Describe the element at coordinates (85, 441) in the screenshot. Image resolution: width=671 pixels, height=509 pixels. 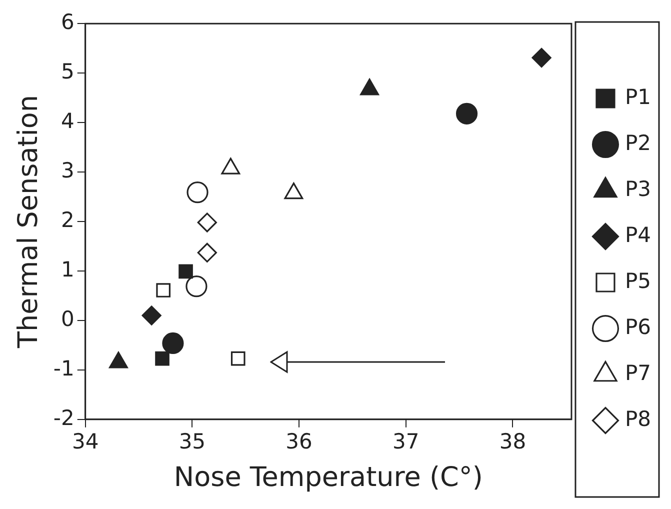
I see `x-tick-label: 34` at that location.